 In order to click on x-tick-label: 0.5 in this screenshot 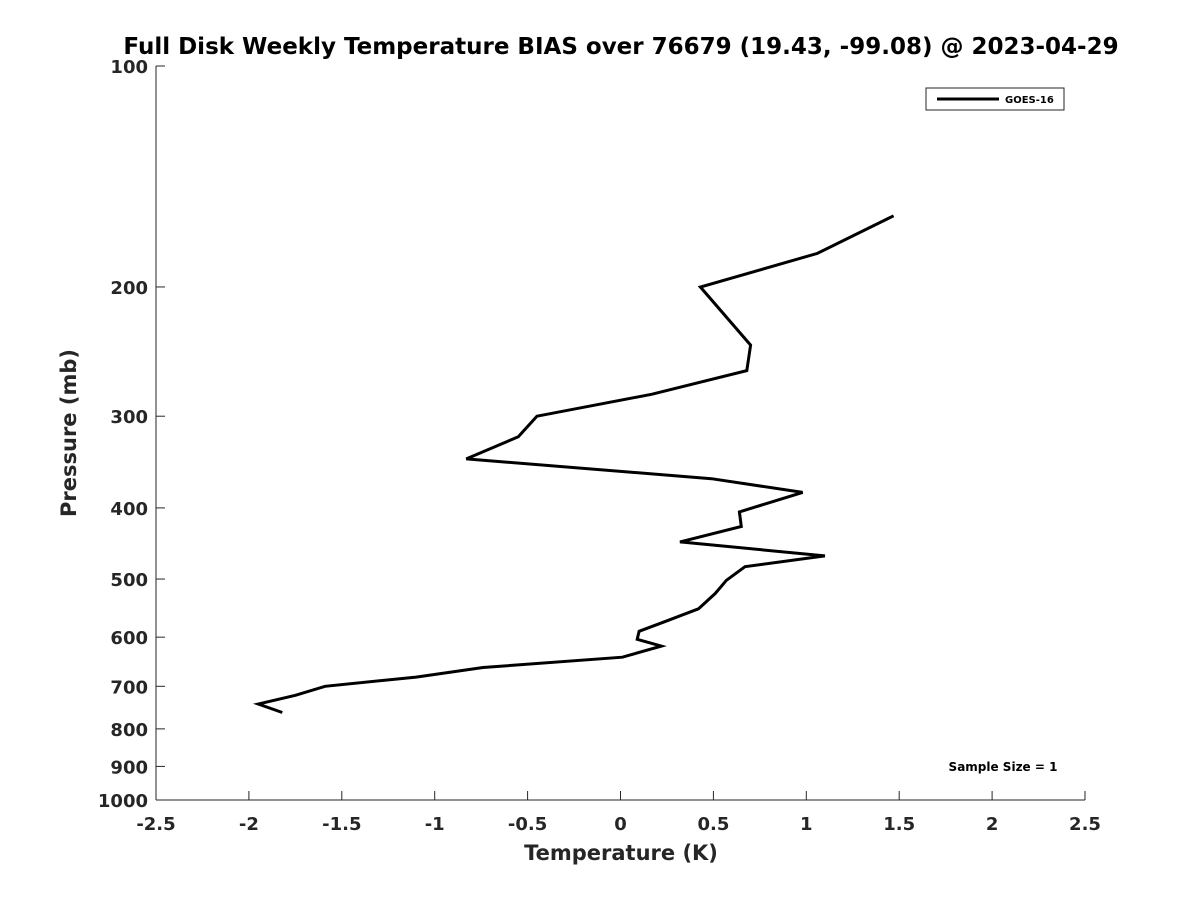, I will do `click(713, 824)`.